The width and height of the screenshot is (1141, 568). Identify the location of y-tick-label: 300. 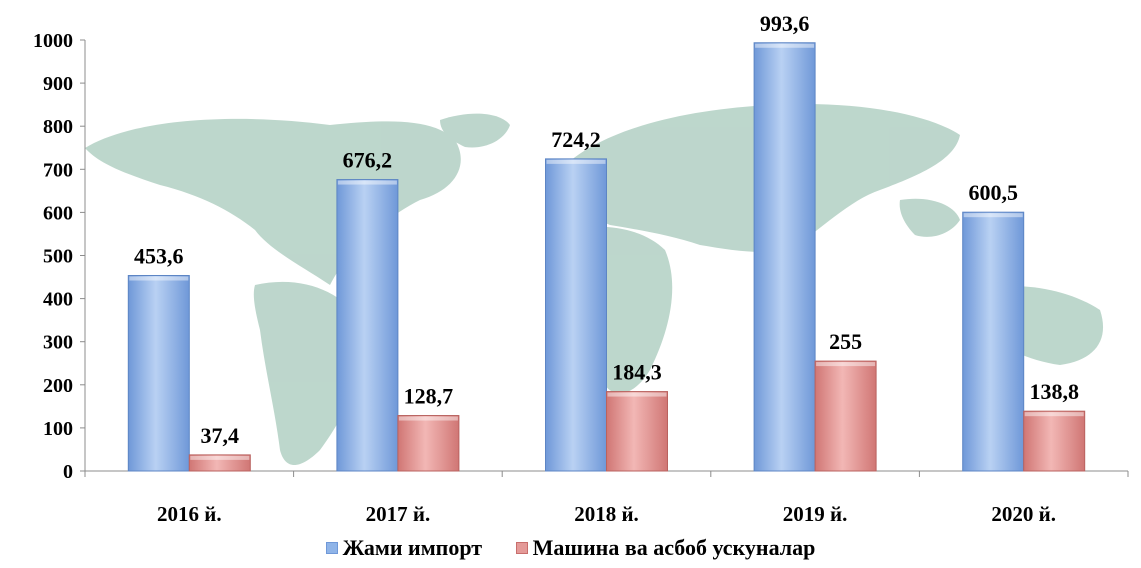
(58, 343).